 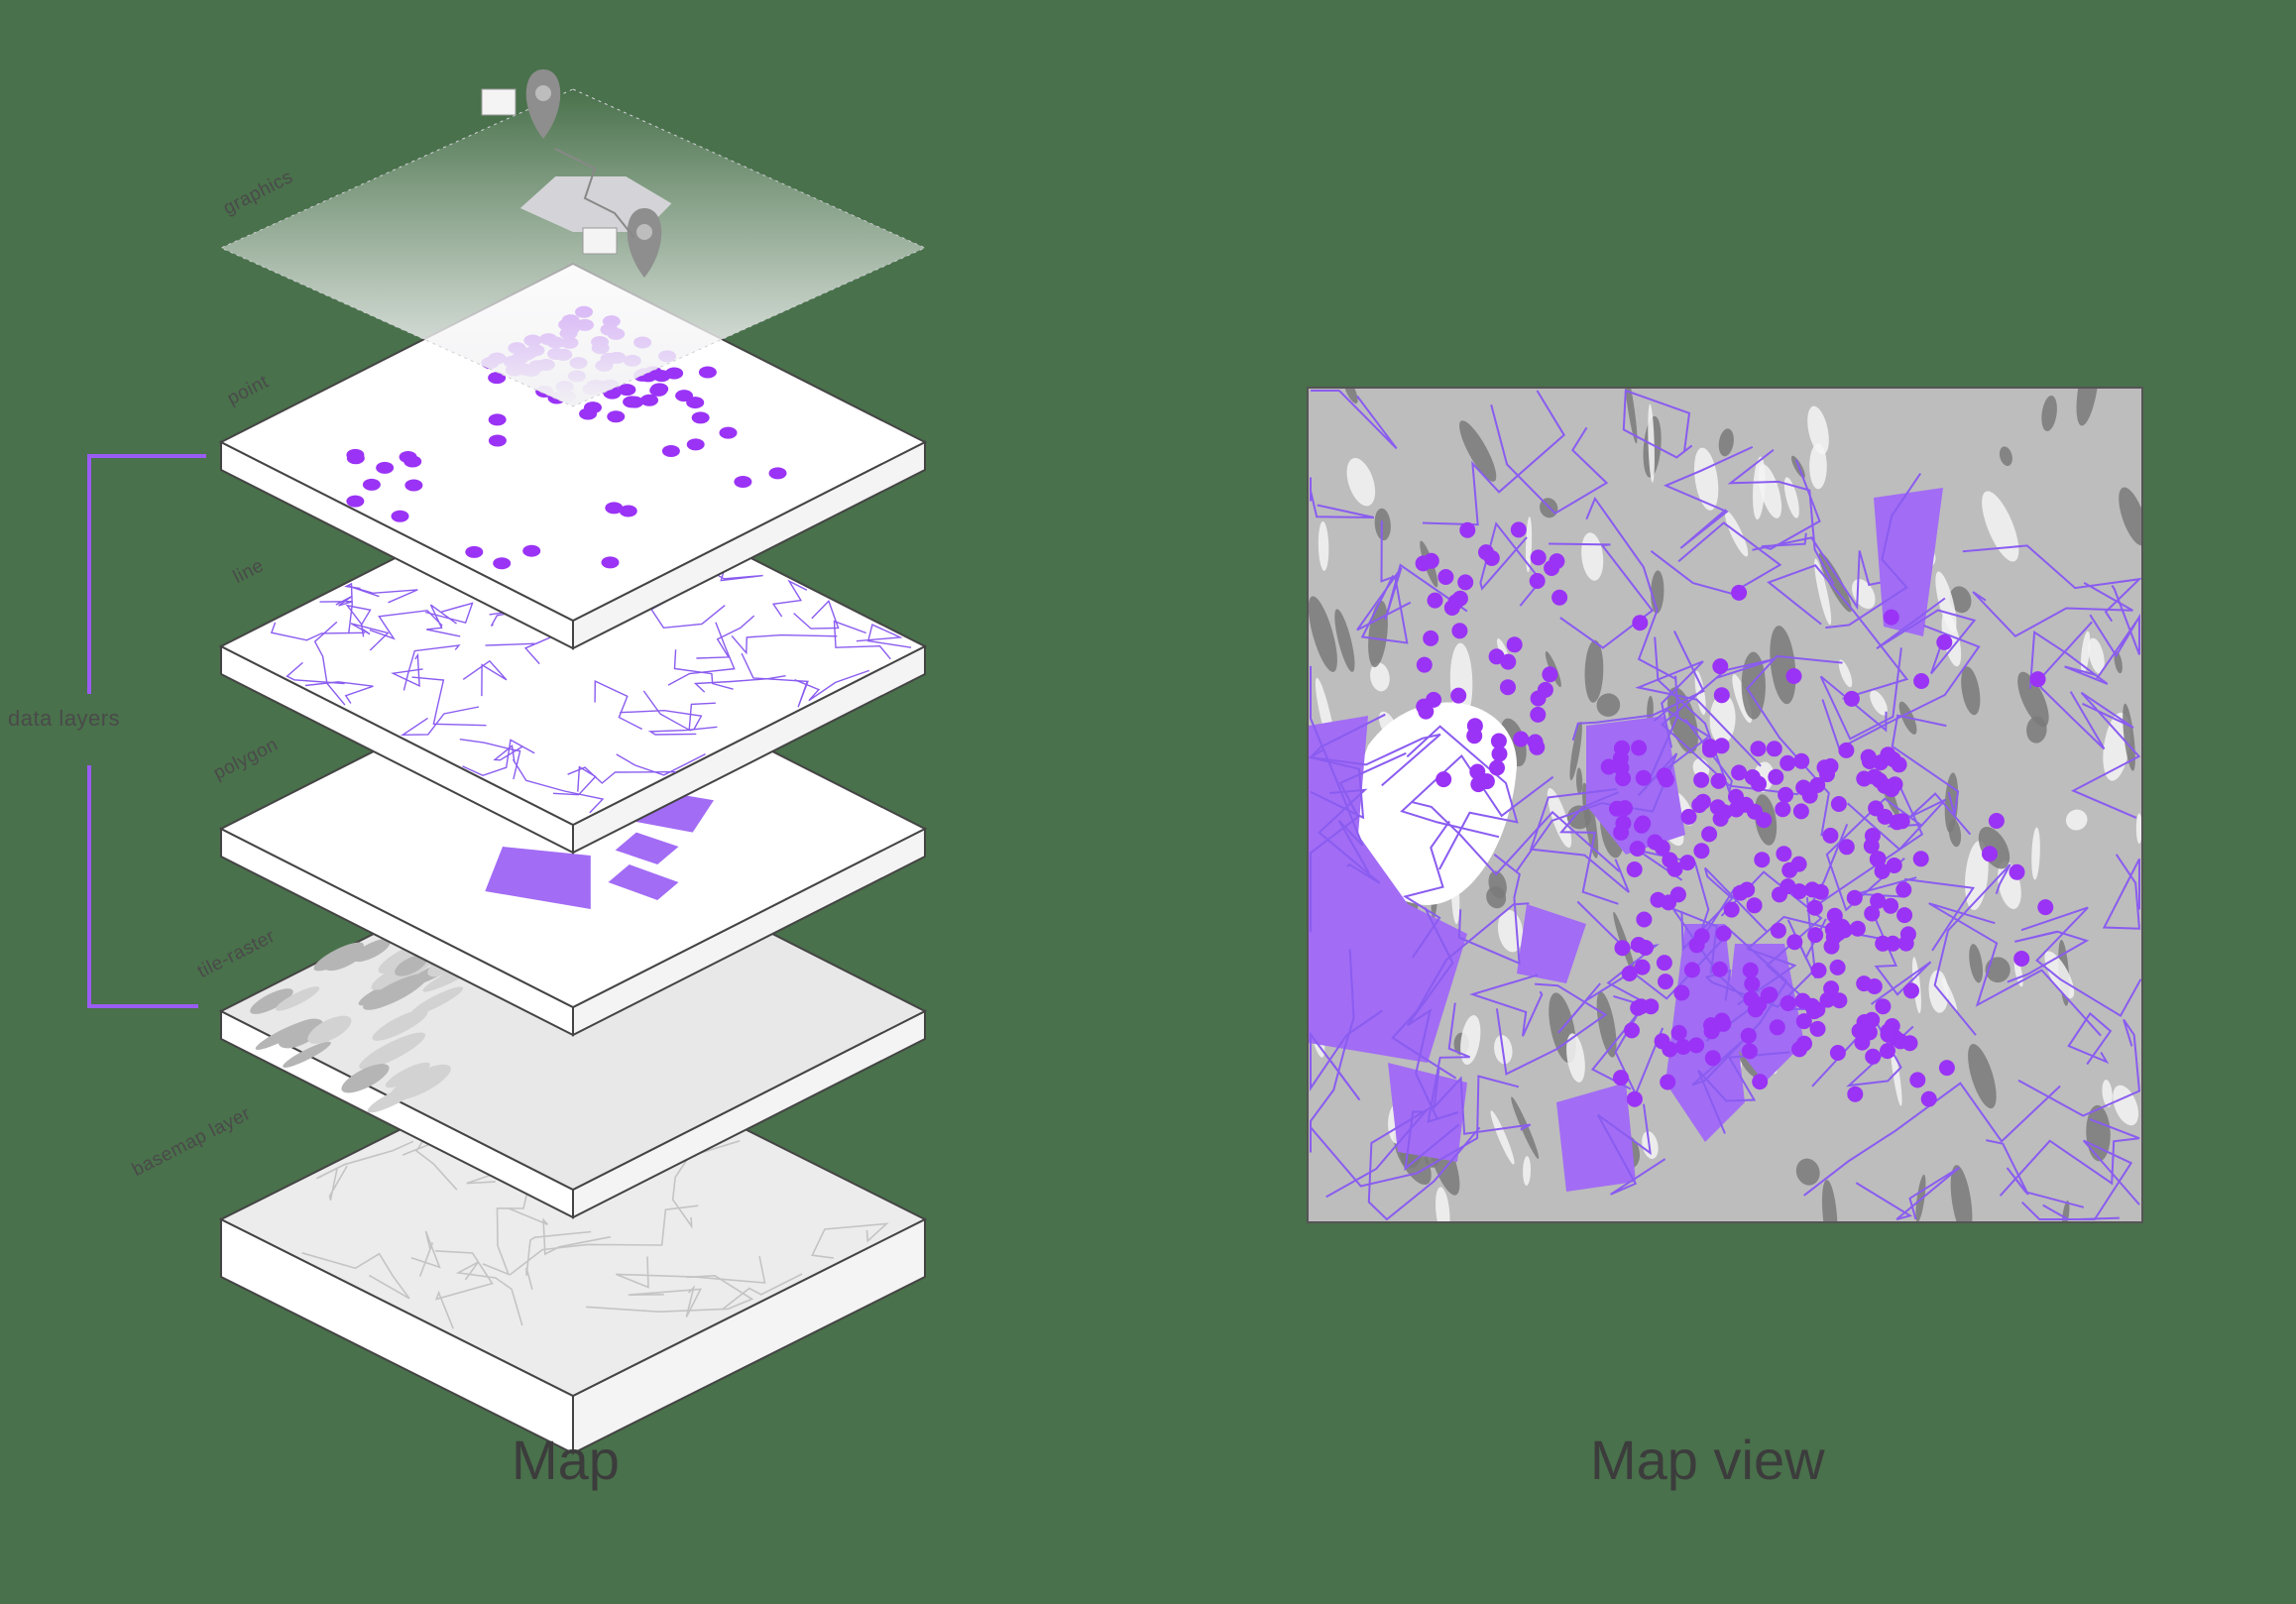 I want to click on map-caption: Map, so click(x=566, y=1460).